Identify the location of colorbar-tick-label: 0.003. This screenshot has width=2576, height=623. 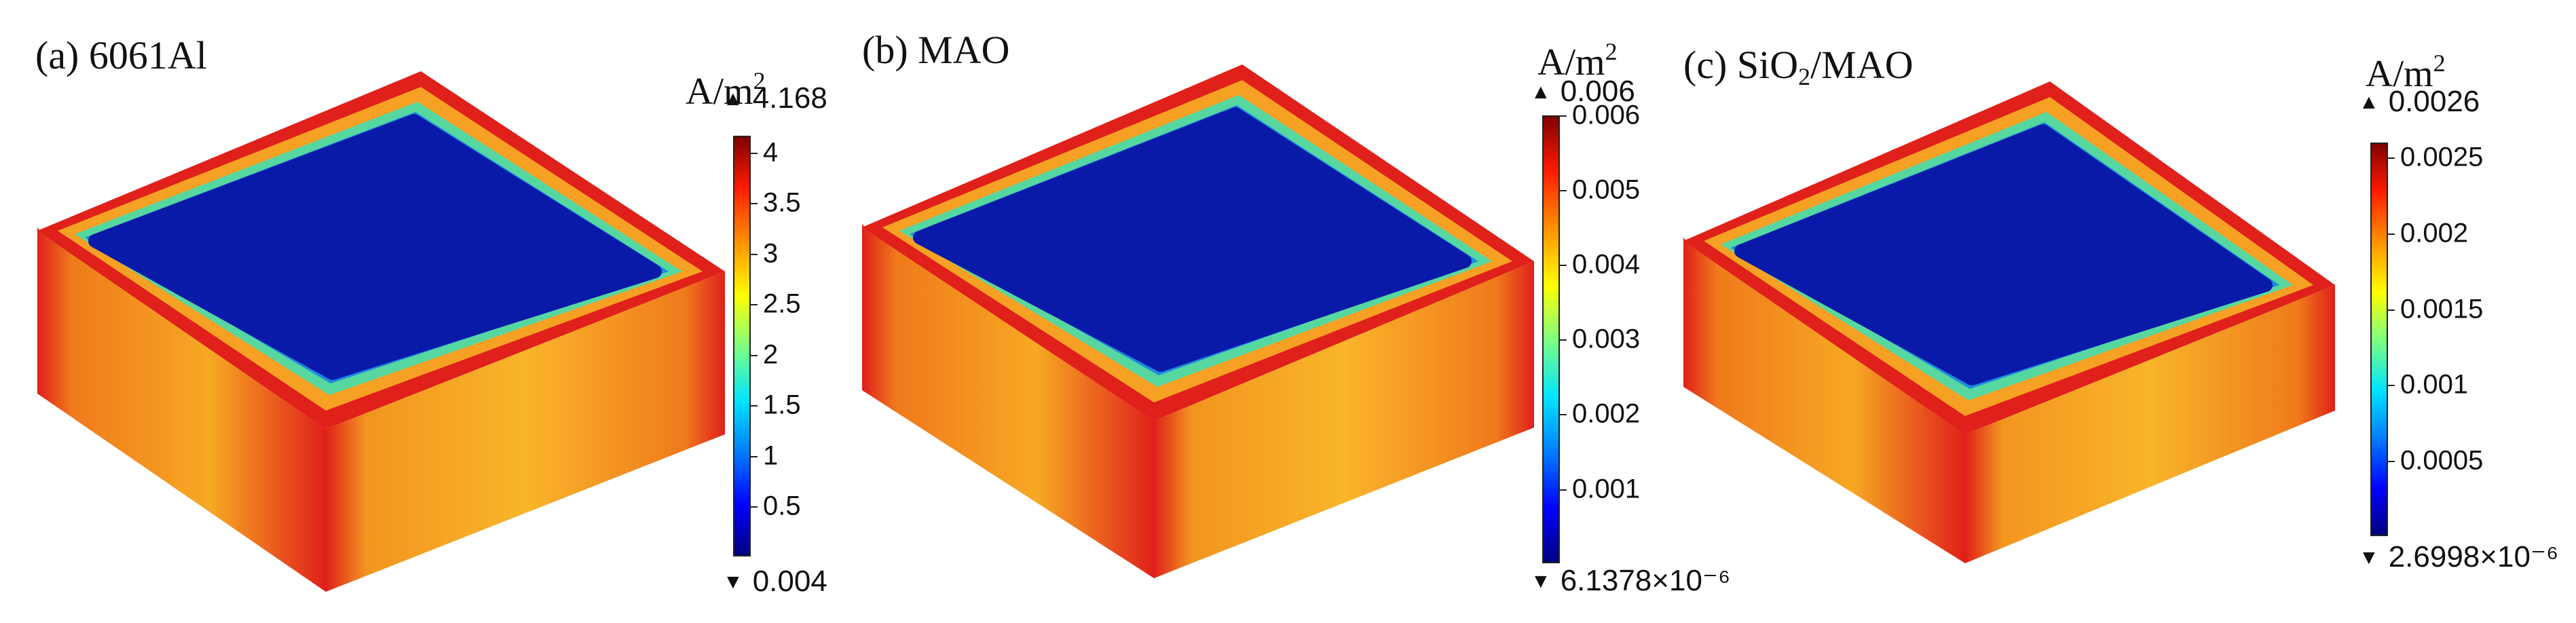
(1606, 339).